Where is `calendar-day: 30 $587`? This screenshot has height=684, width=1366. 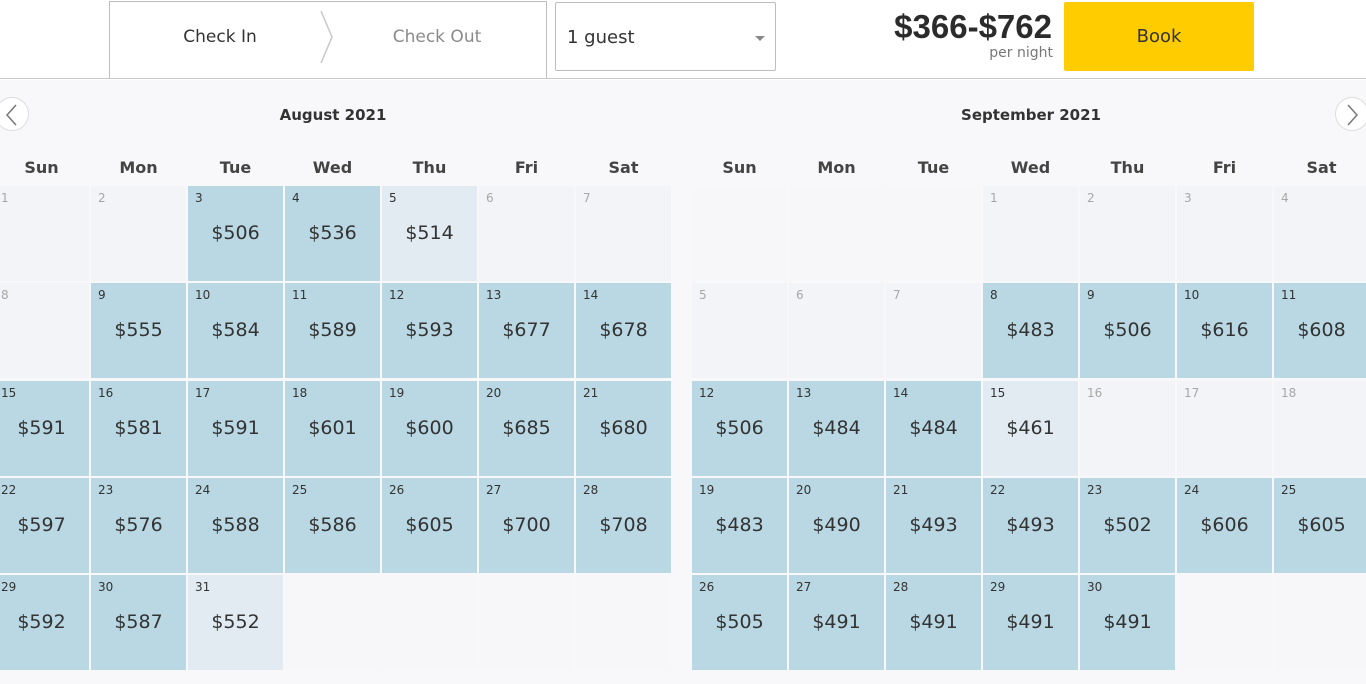 calendar-day: 30 $587 is located at coordinates (138, 622).